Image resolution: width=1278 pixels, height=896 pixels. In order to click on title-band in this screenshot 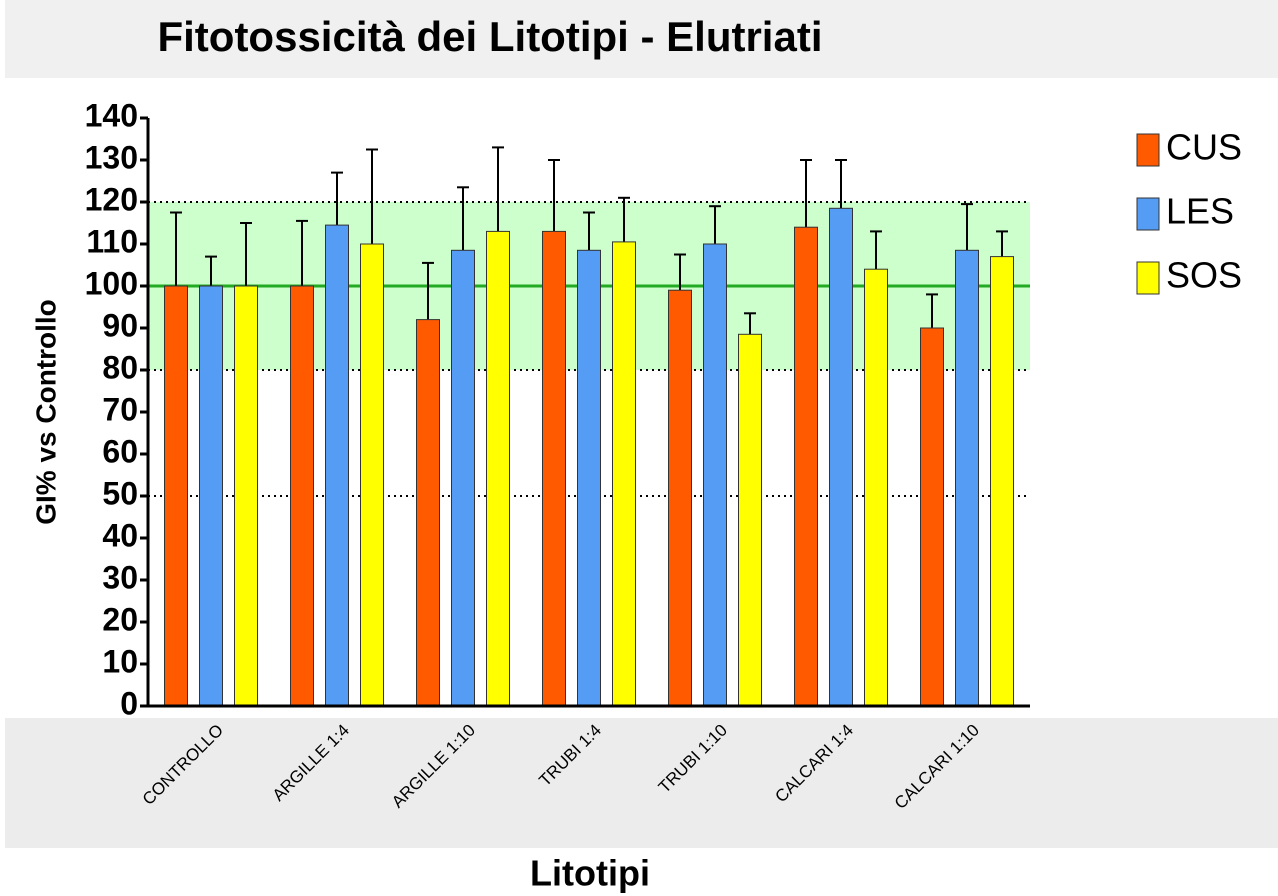, I will do `click(641, 39)`.